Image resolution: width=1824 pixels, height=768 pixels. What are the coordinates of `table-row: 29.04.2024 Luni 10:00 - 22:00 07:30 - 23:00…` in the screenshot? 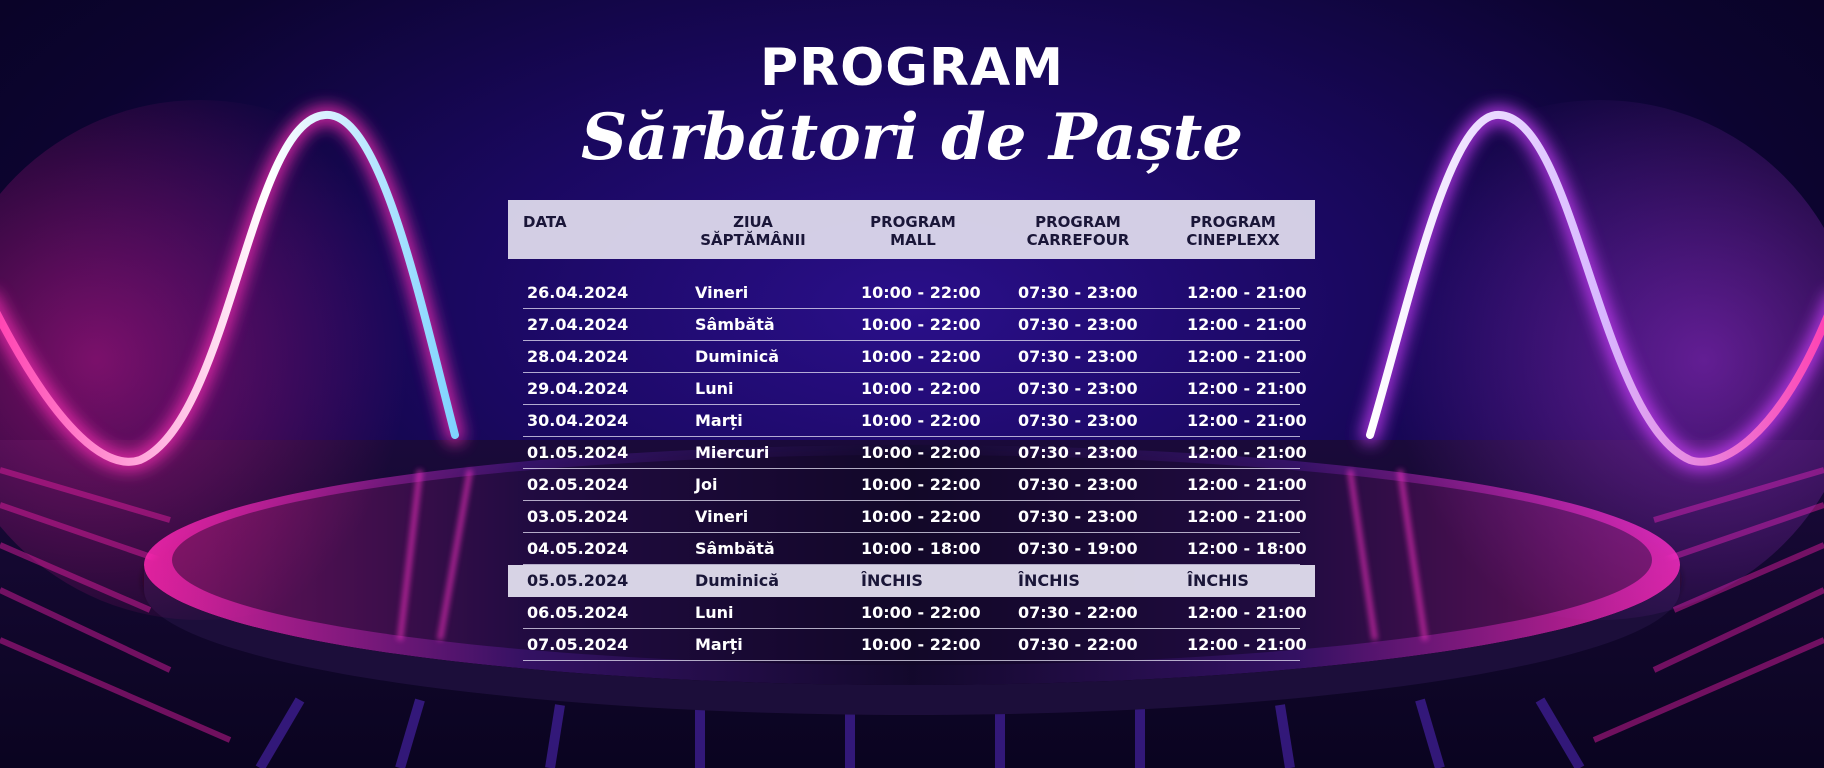 It's located at (911, 389).